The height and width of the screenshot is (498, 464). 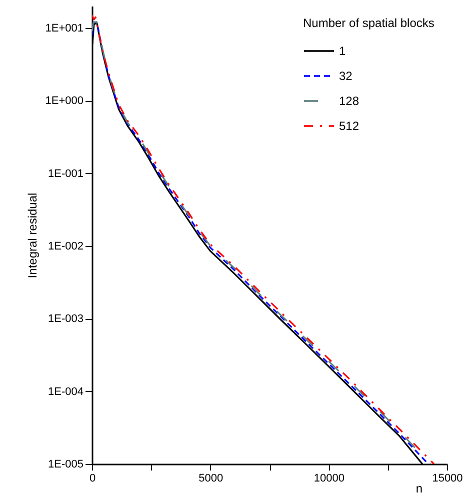 I want to click on legend-label: 1, so click(x=342, y=51).